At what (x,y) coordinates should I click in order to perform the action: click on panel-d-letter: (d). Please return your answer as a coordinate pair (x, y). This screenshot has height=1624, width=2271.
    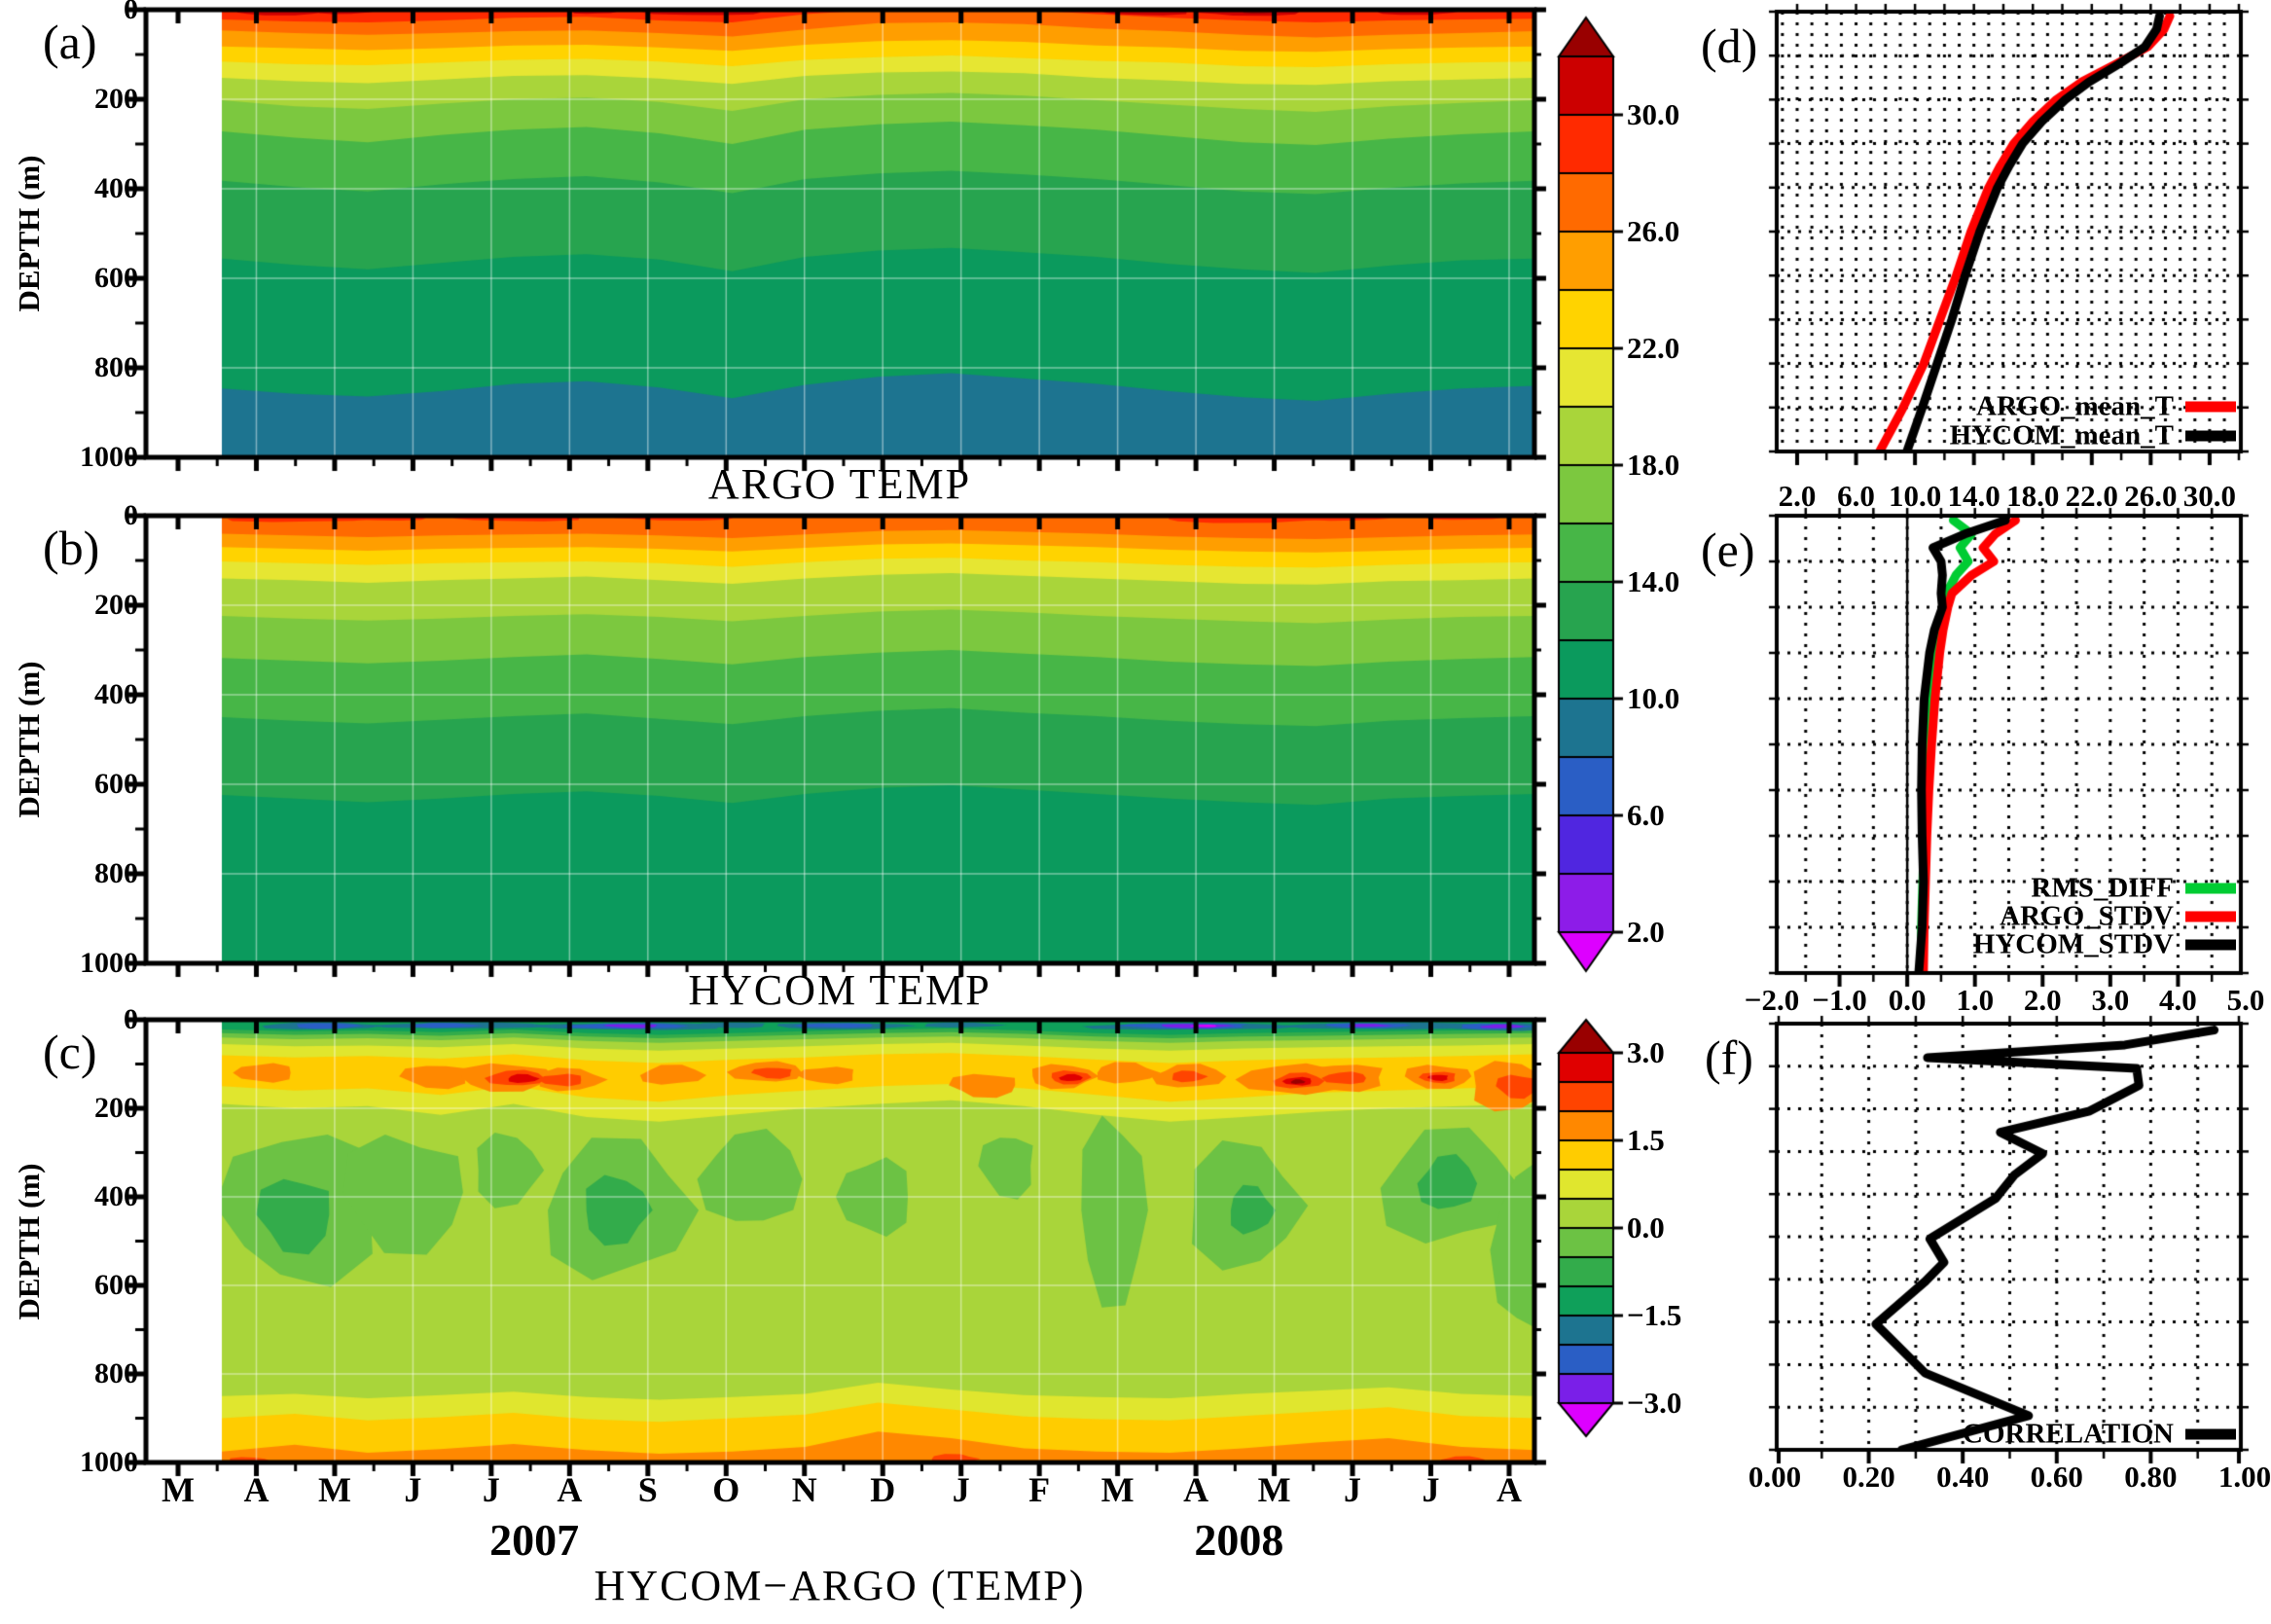
    Looking at the image, I should click on (1729, 45).